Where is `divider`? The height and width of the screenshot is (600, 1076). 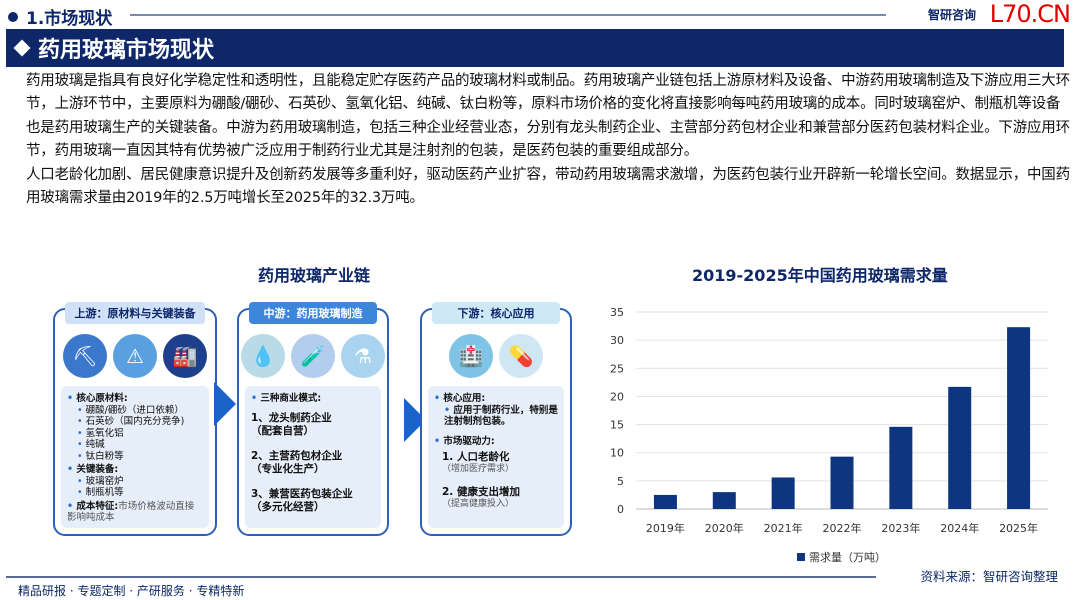 divider is located at coordinates (508, 15).